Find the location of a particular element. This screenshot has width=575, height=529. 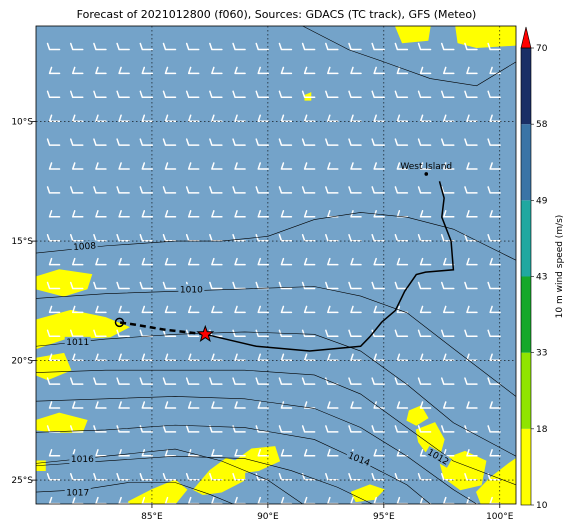

x-tick-label: 85°E is located at coordinates (152, 517).